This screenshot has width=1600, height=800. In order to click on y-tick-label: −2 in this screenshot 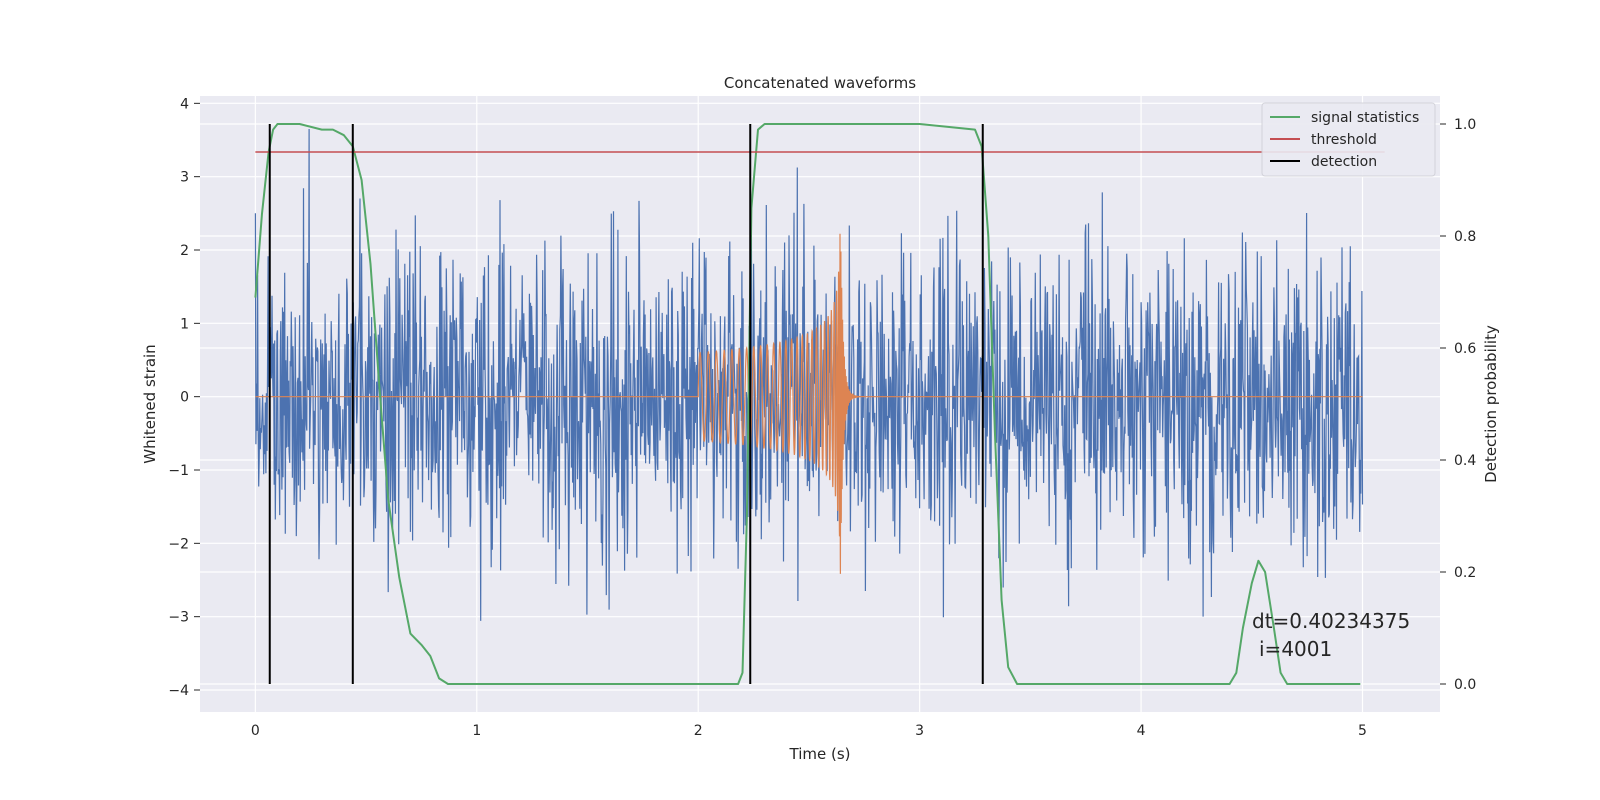, I will do `click(178, 544)`.